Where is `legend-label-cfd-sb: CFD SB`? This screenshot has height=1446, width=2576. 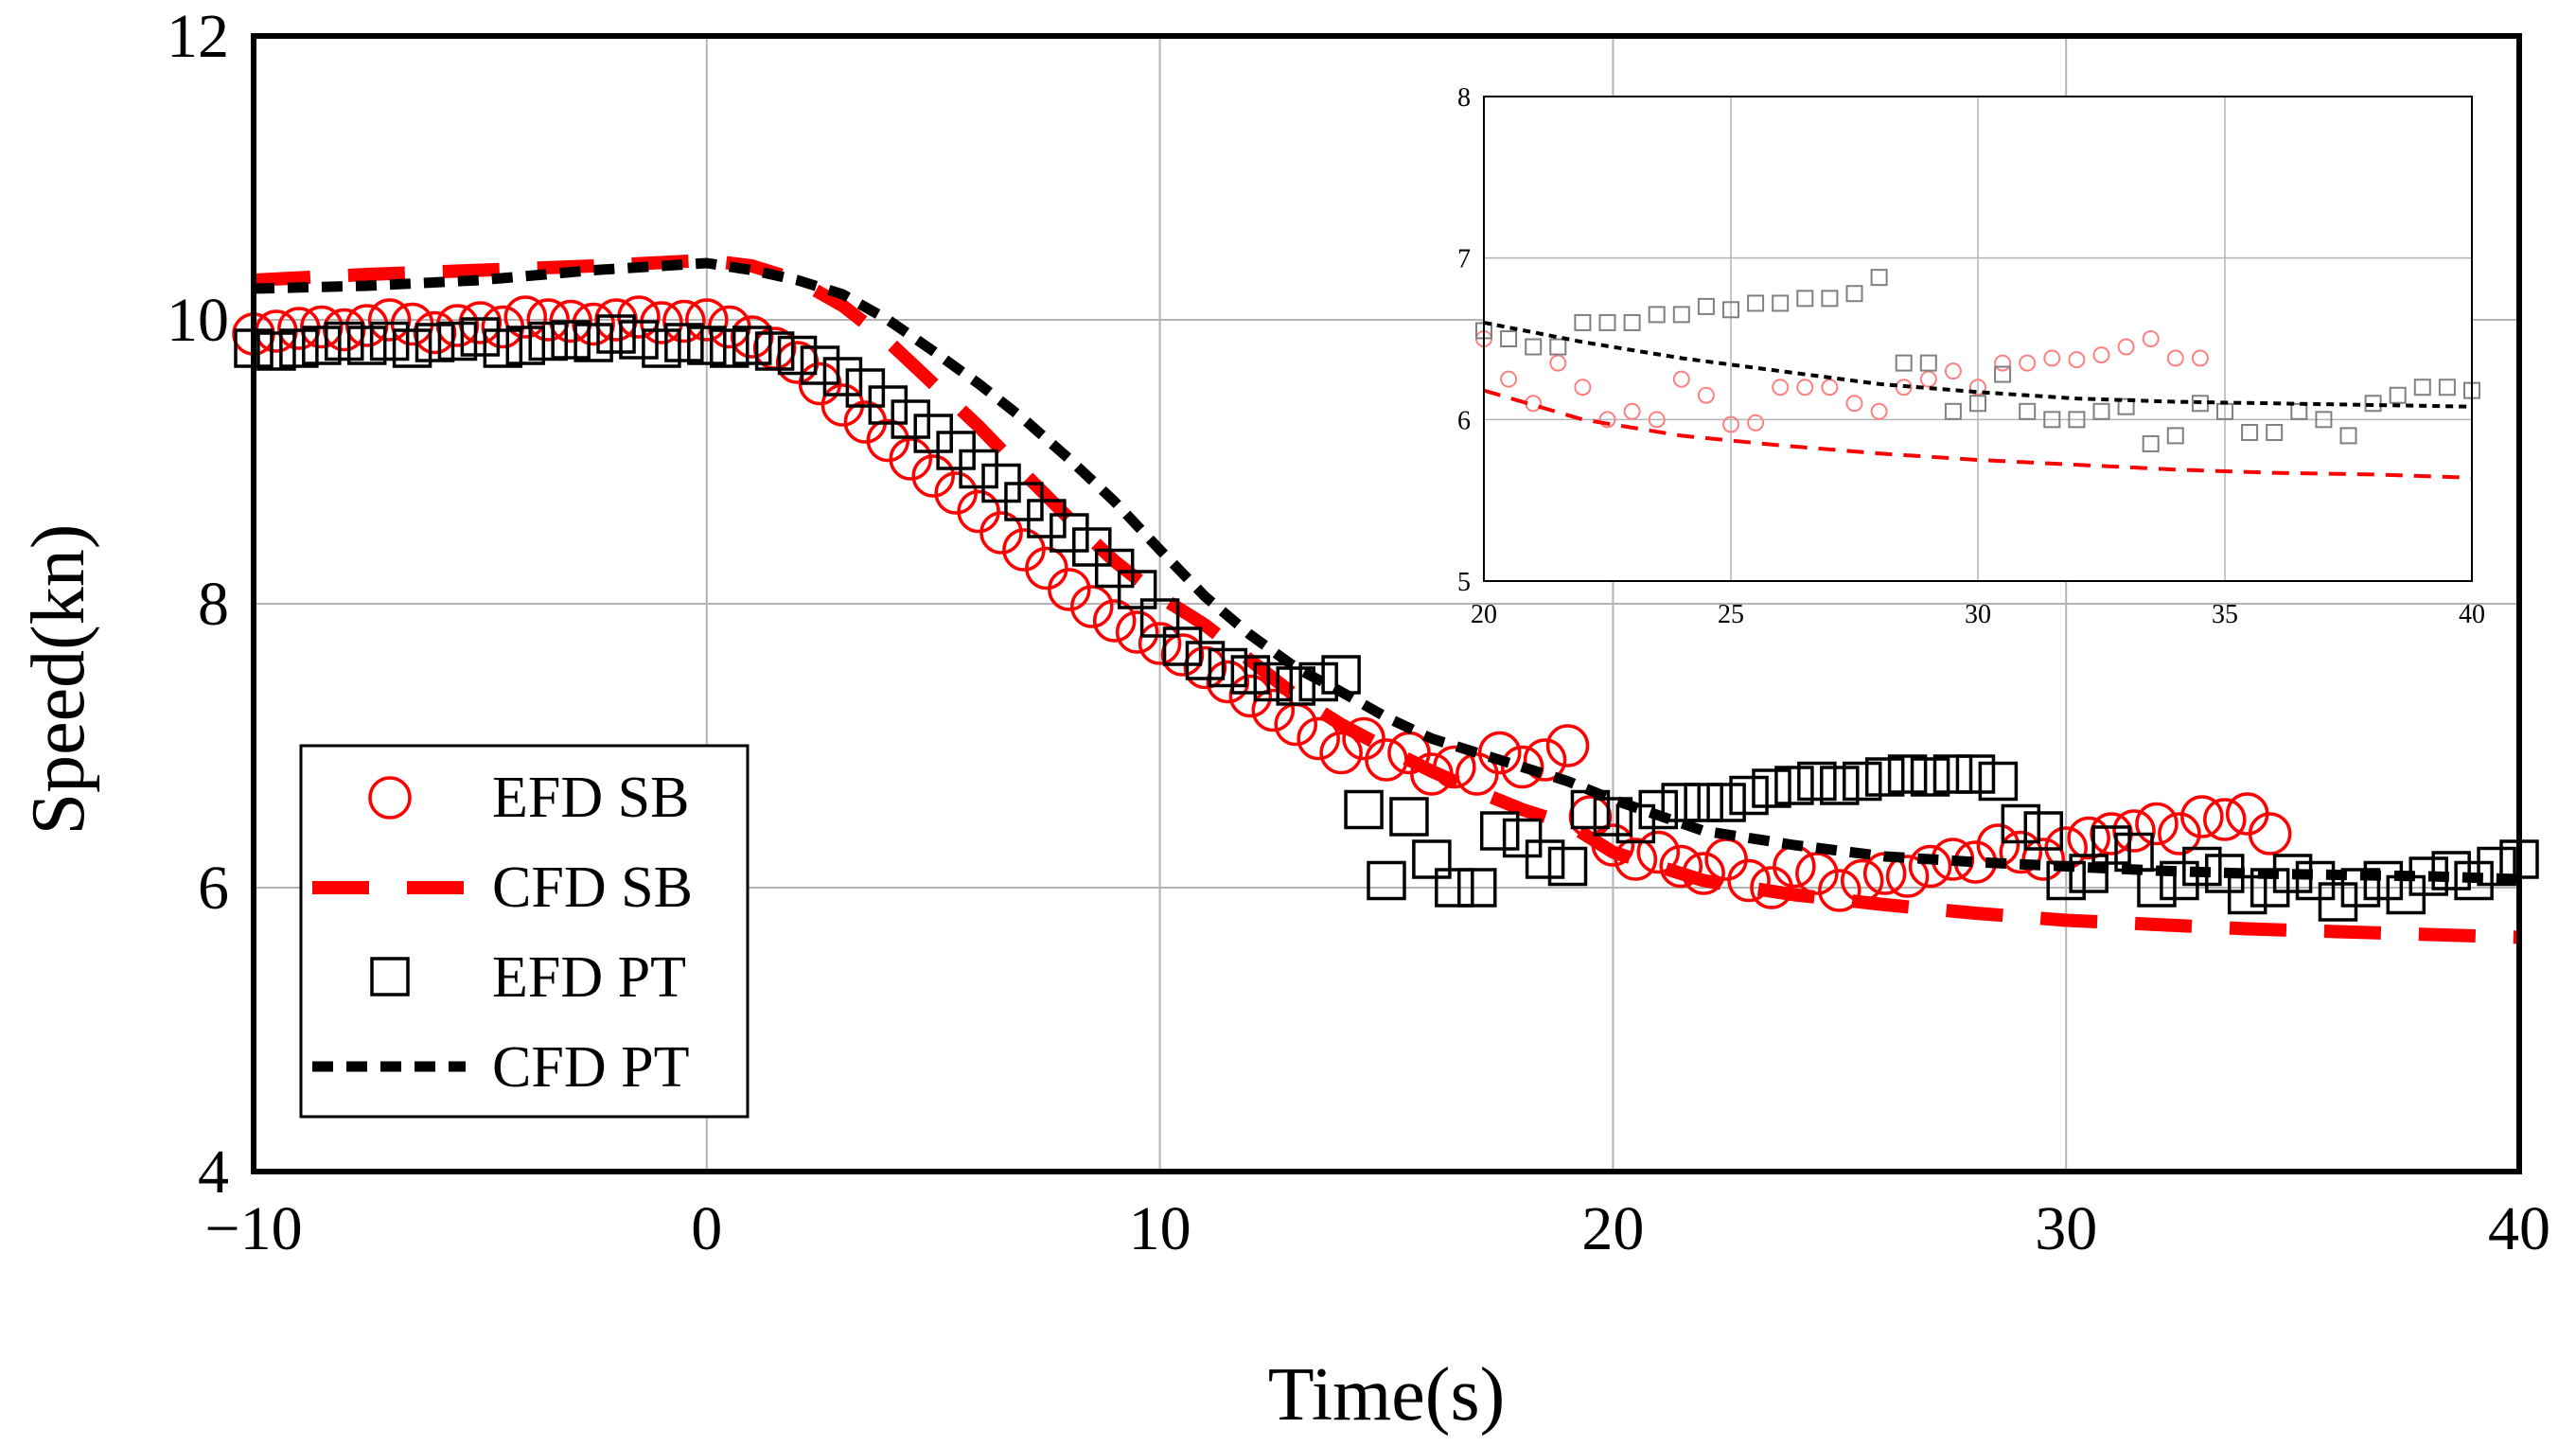
legend-label-cfd-sb: CFD SB is located at coordinates (592, 887).